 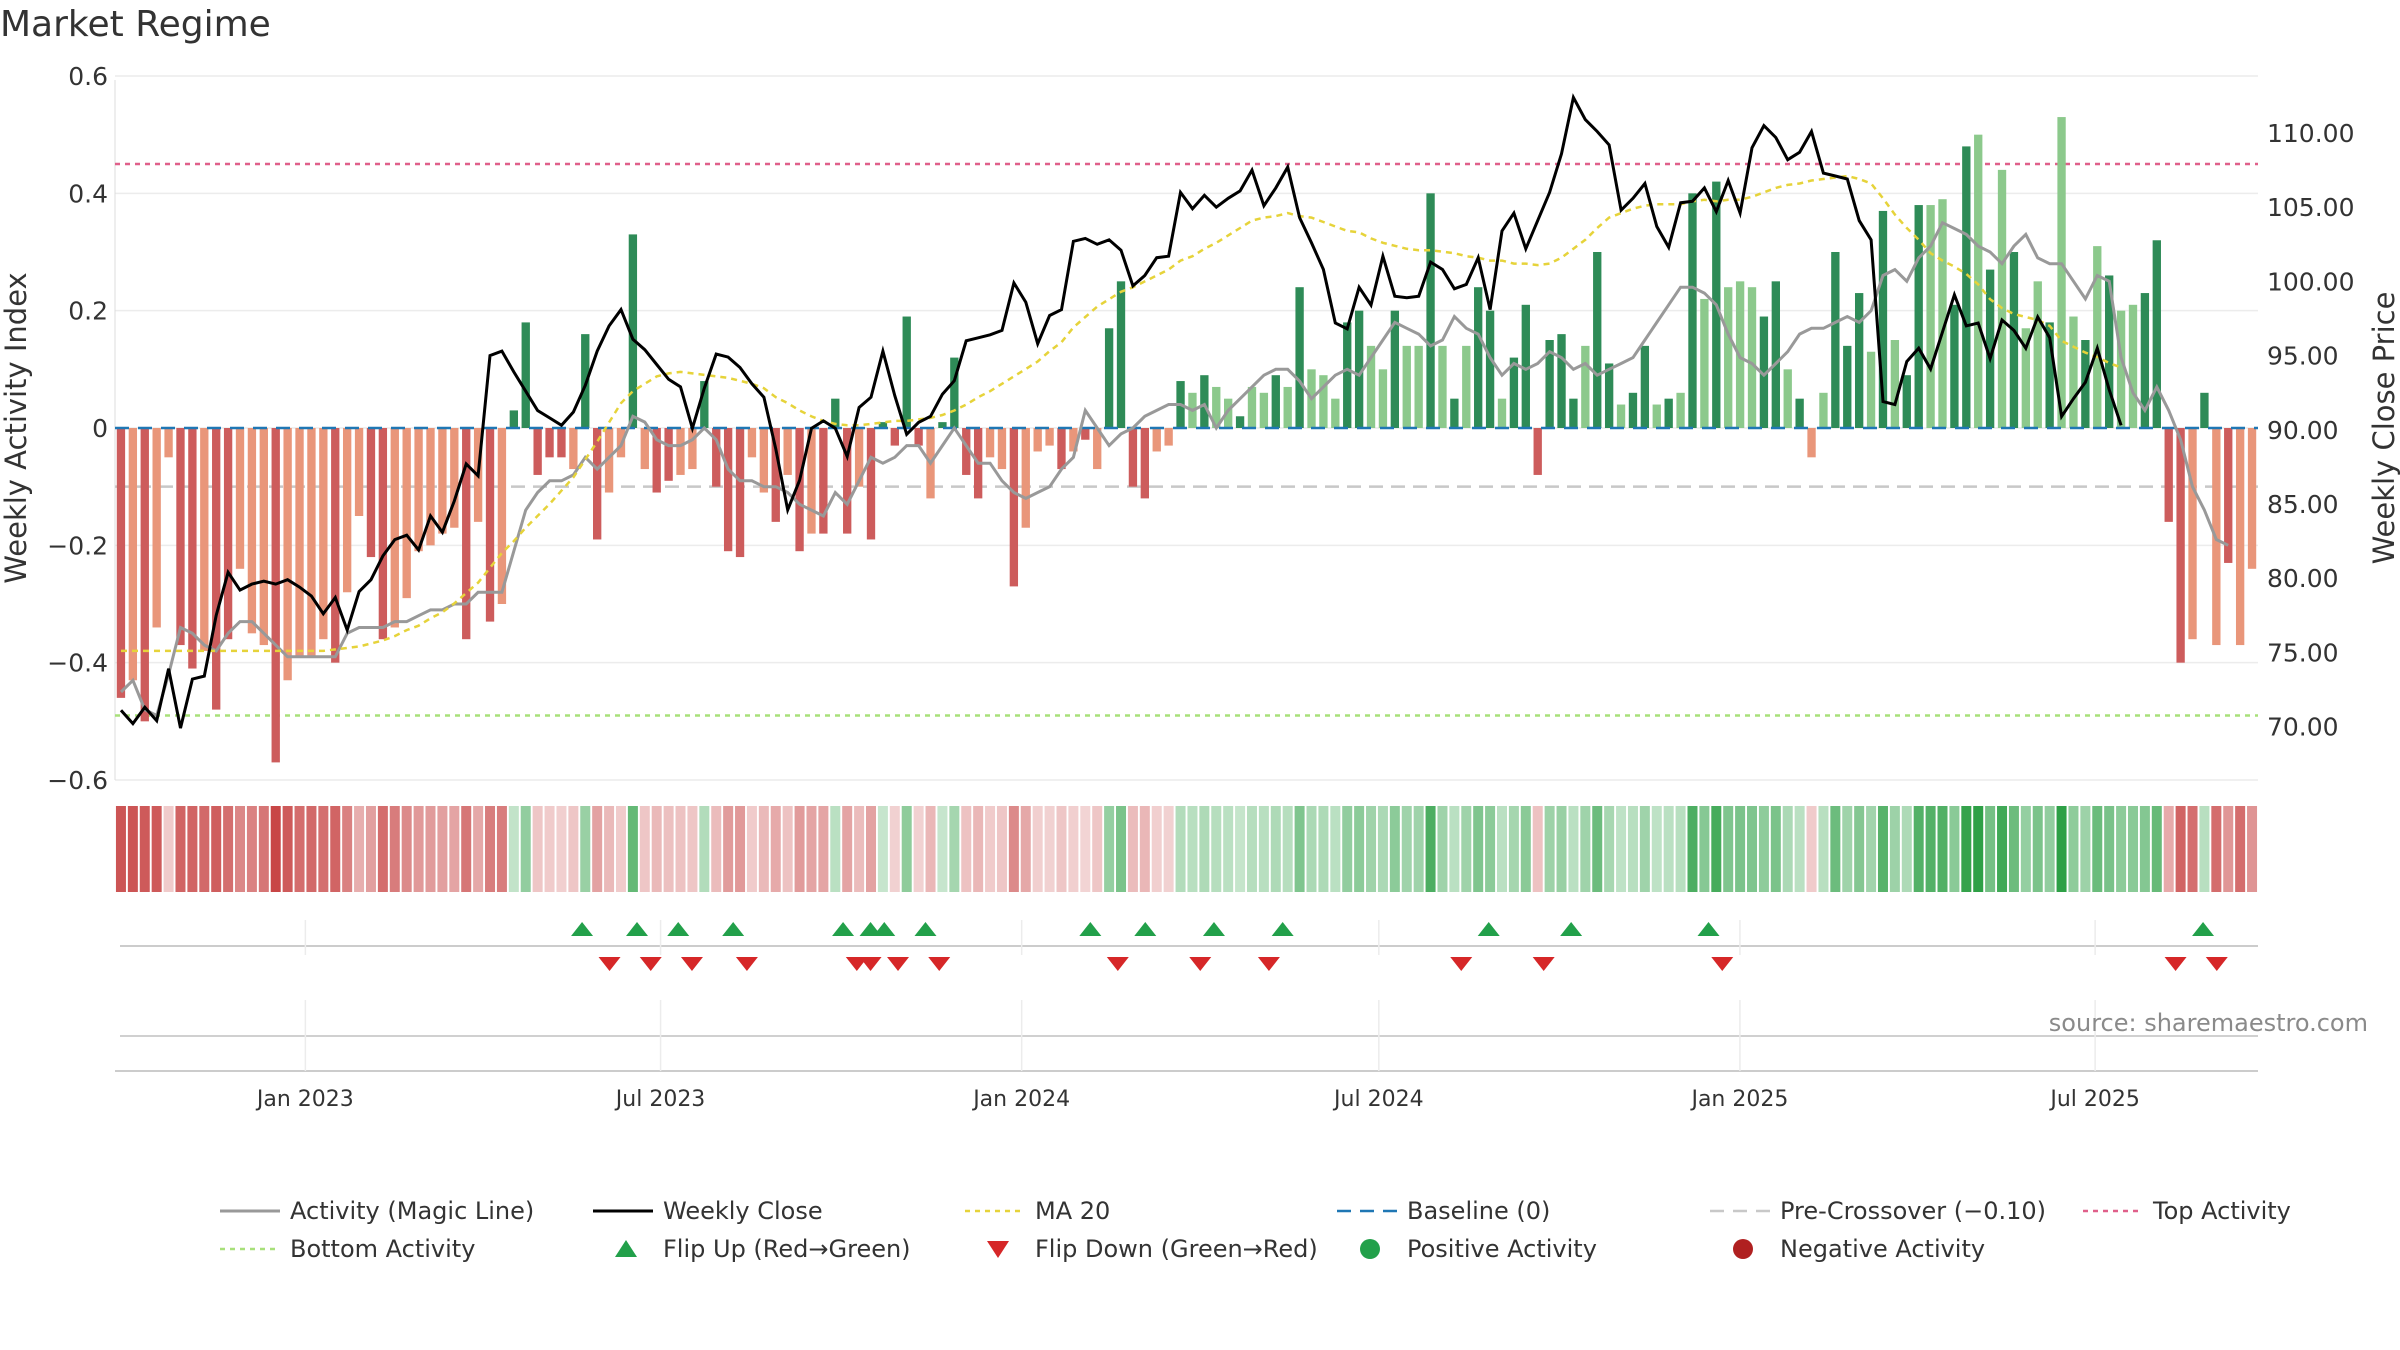 I want to click on legend-label: Top Activity, so click(x=2221, y=1211).